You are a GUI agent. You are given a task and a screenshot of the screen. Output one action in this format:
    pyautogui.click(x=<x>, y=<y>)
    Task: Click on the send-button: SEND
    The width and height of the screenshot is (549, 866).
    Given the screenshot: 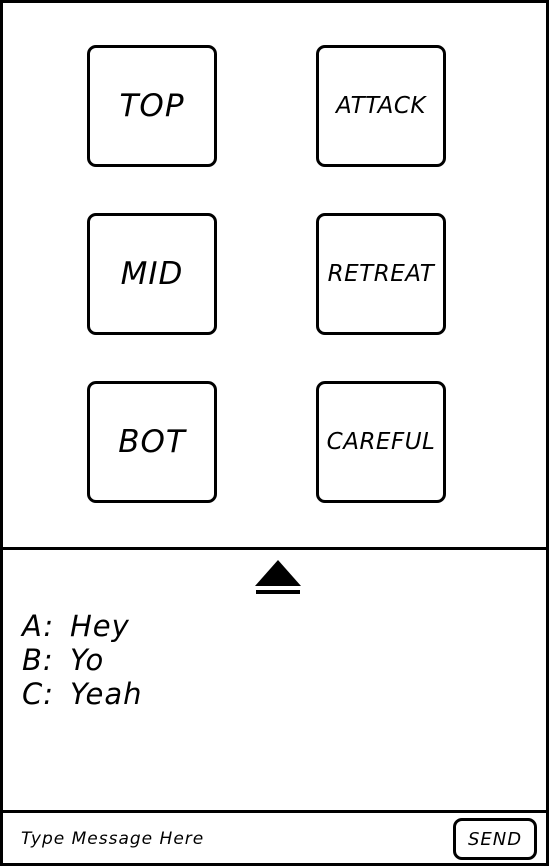 What is the action you would take?
    pyautogui.click(x=495, y=839)
    